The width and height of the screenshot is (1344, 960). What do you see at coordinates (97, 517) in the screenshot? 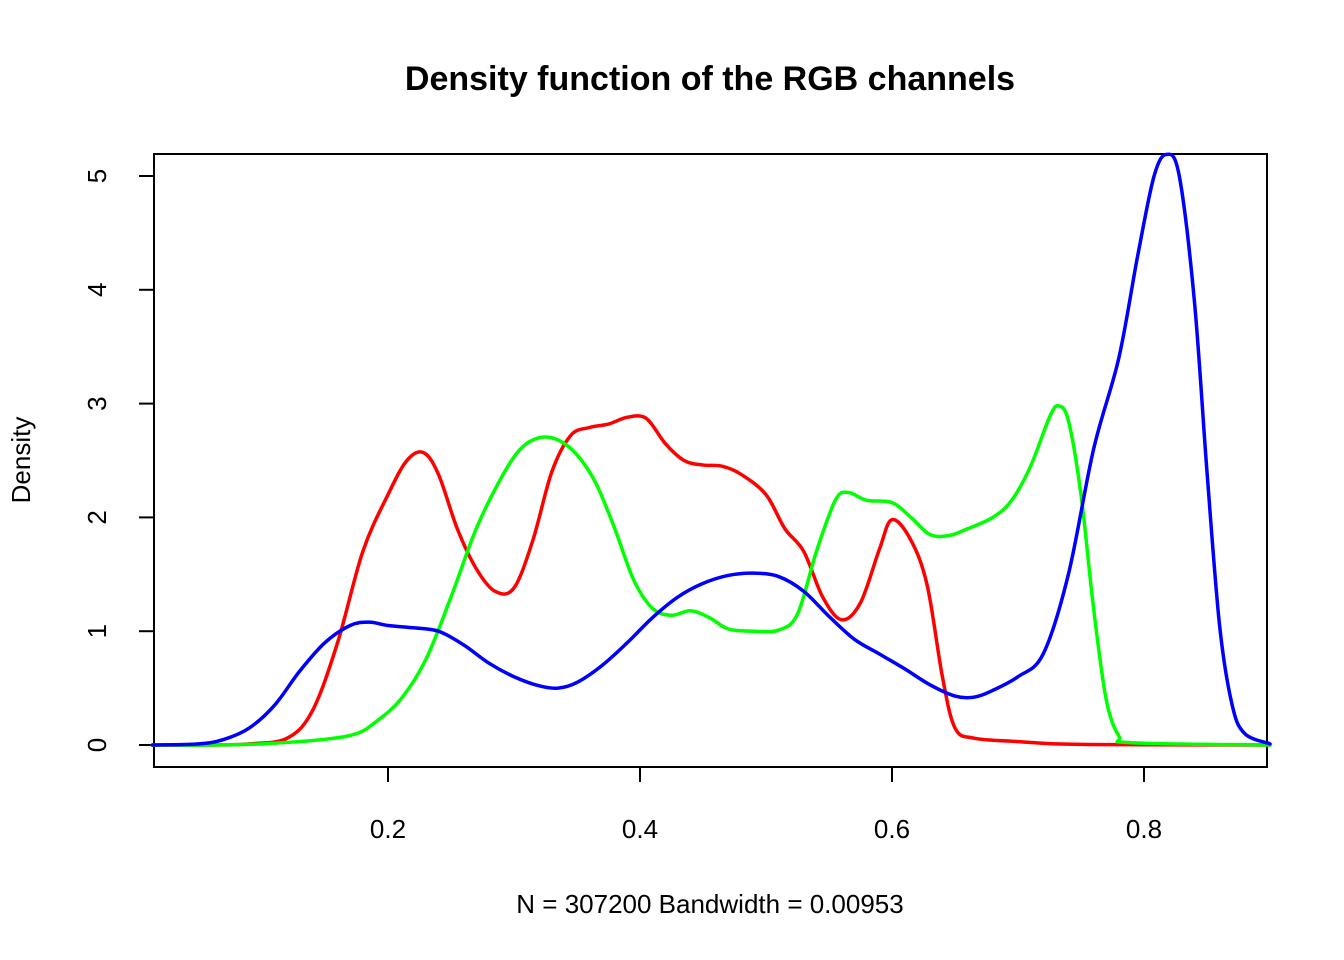
I see `y-tick-label: 2` at bounding box center [97, 517].